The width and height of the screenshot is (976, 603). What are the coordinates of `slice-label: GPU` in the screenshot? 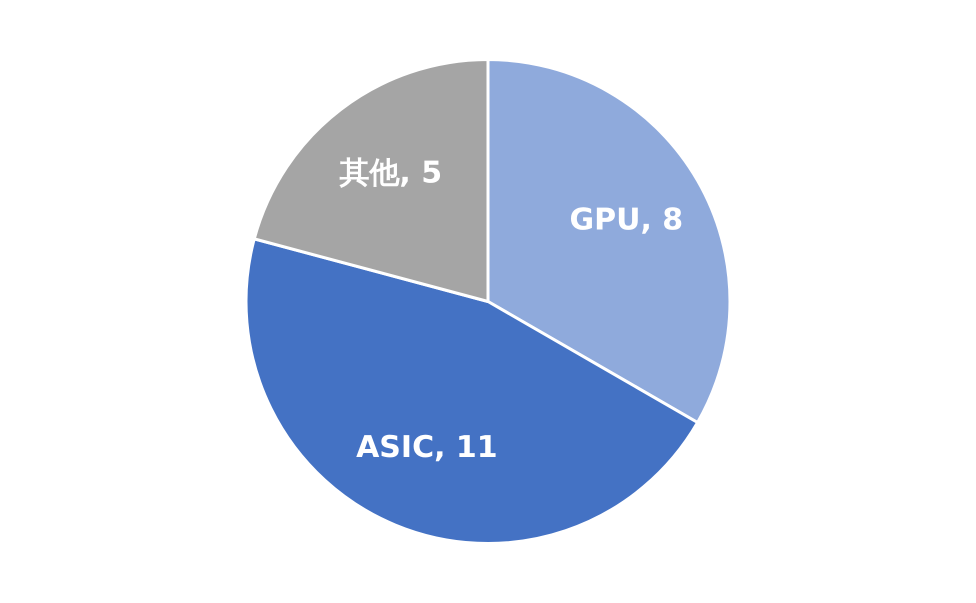 It's located at (604, 220).